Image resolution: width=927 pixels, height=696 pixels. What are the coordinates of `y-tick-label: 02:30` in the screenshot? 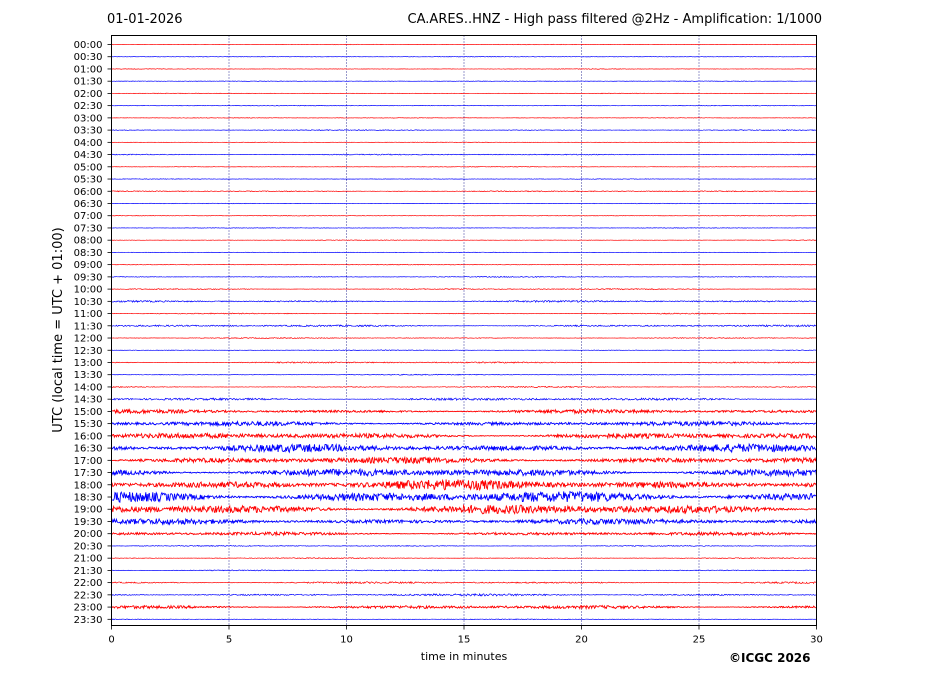 It's located at (88, 106).